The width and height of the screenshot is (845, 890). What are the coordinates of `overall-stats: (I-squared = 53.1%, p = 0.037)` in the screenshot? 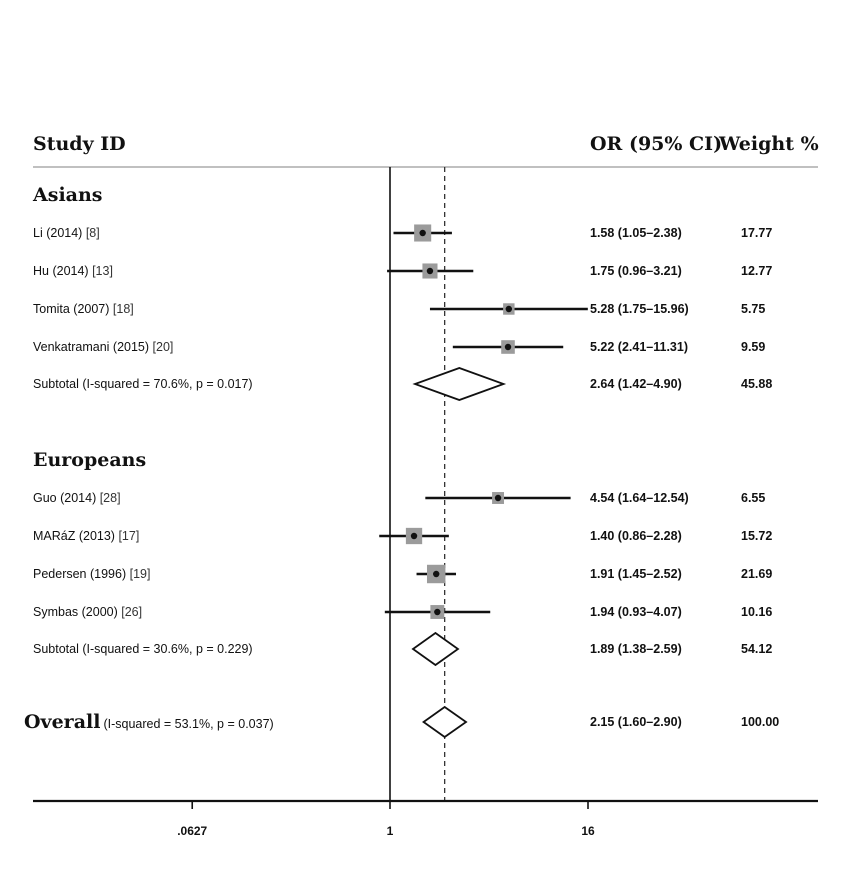 It's located at (188, 724).